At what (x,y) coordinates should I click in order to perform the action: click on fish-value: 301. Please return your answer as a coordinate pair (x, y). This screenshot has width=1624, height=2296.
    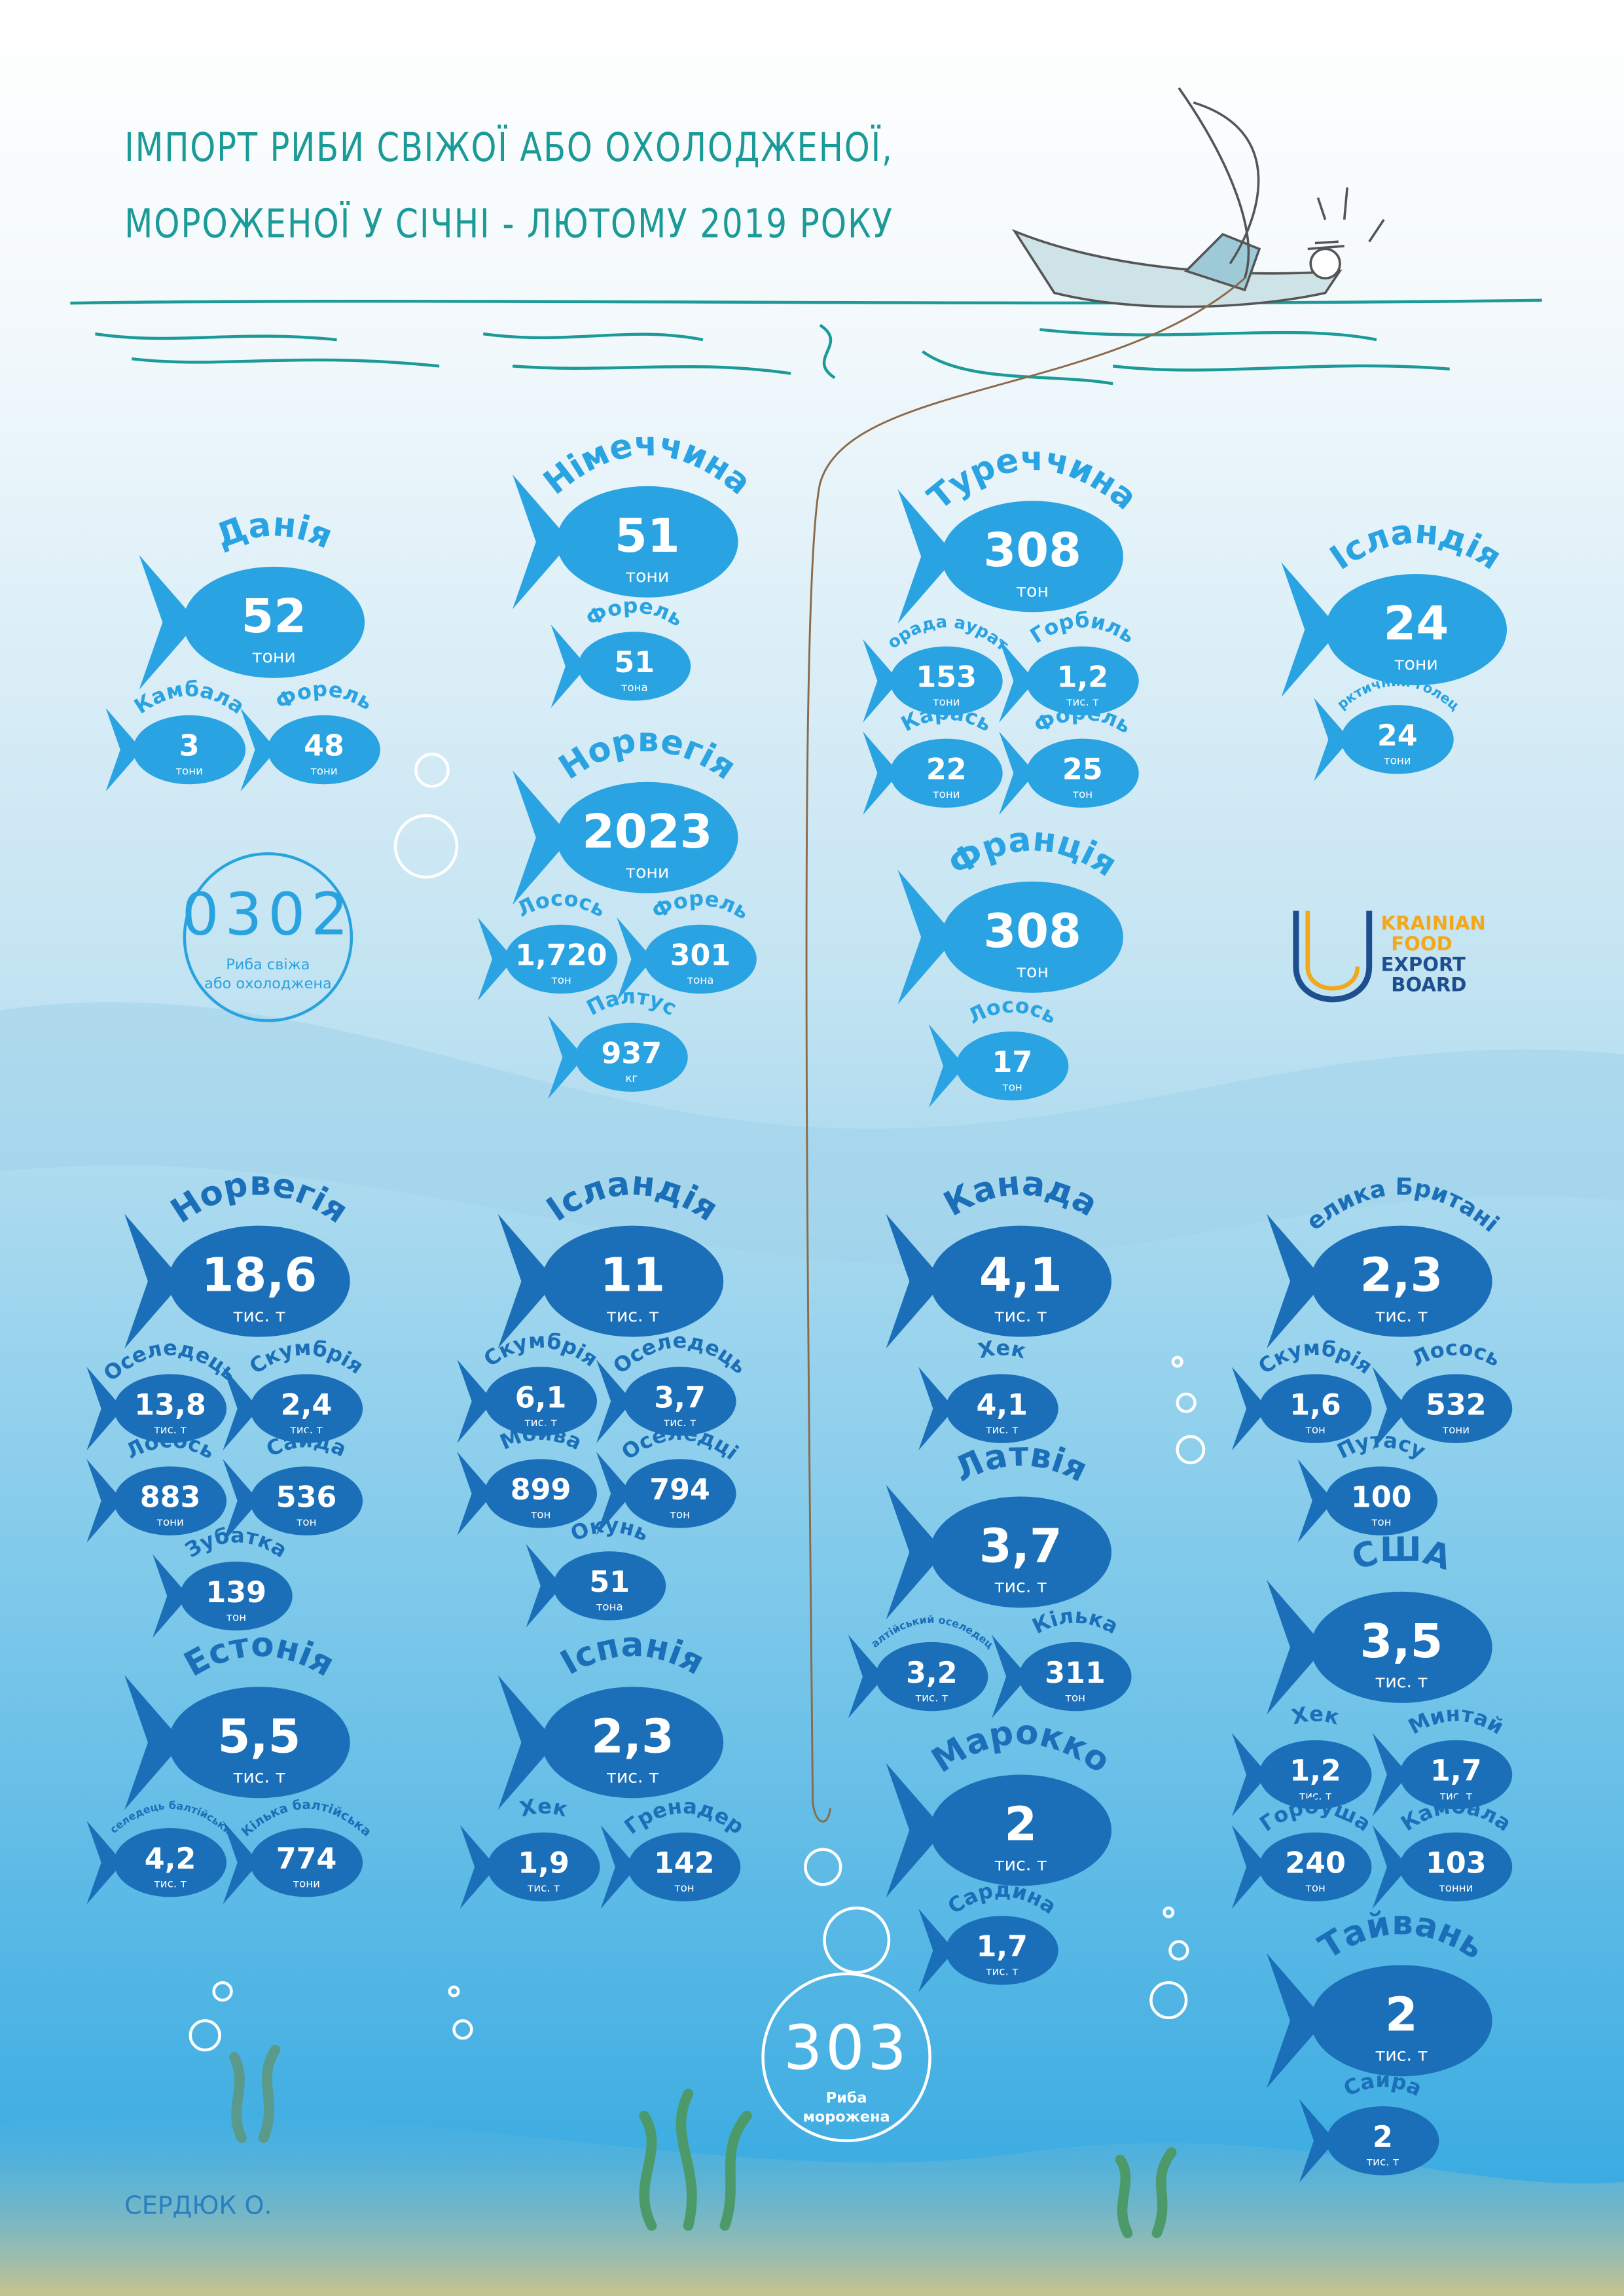
    Looking at the image, I should click on (700, 956).